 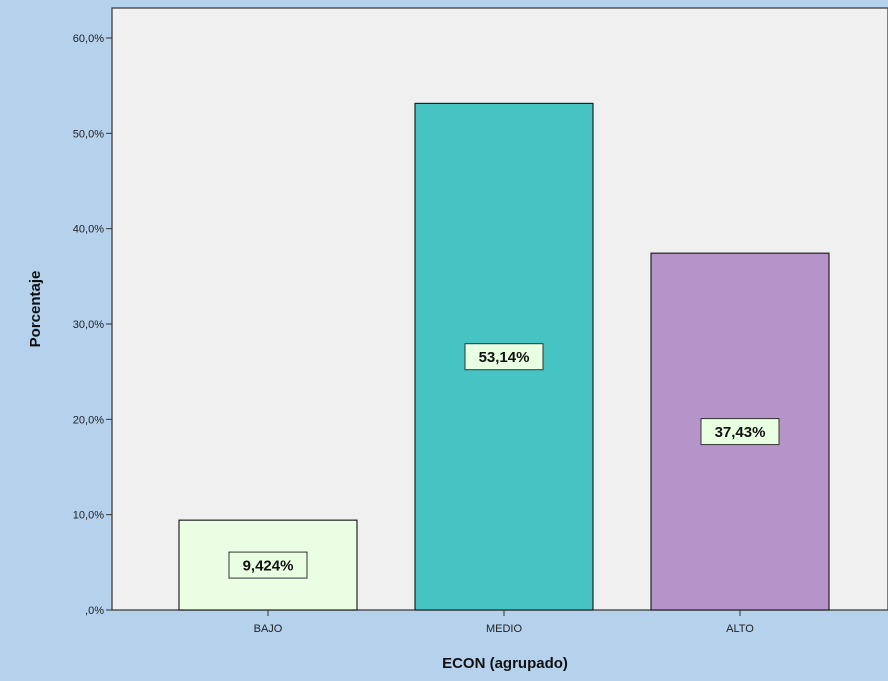 What do you see at coordinates (268, 566) in the screenshot?
I see `data-label: 9,424%` at bounding box center [268, 566].